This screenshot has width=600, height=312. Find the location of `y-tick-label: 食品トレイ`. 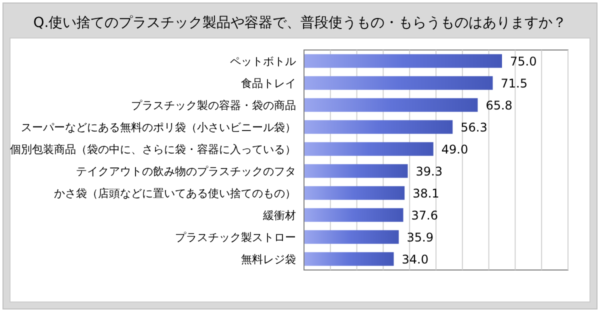

y-tick-label: 食品トレイ is located at coordinates (268, 83).